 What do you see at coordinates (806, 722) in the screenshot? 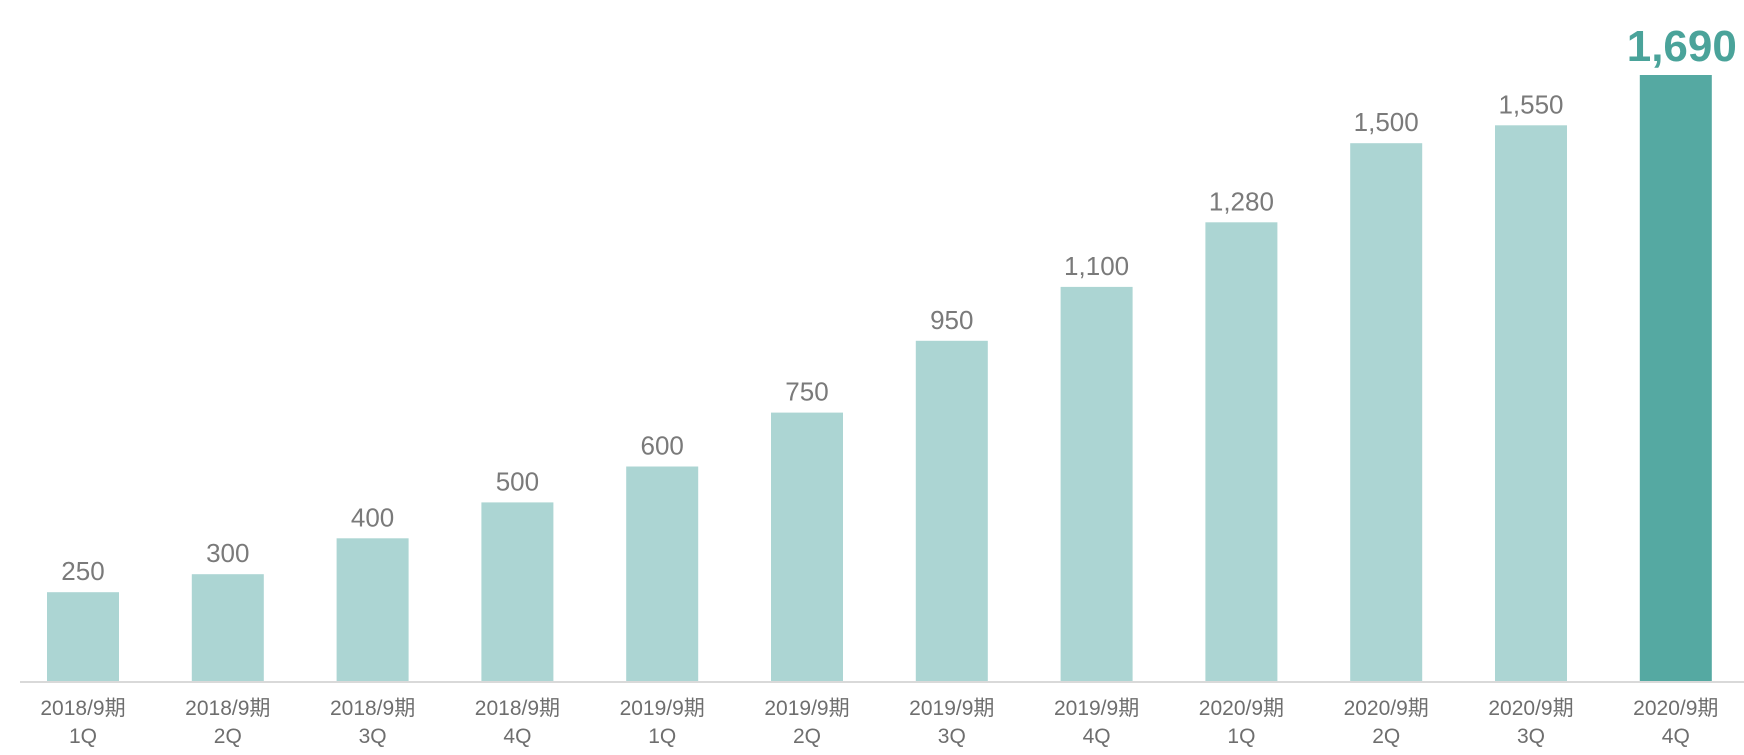
I see `tick-label-6: 2019/9期 2Q` at bounding box center [806, 722].